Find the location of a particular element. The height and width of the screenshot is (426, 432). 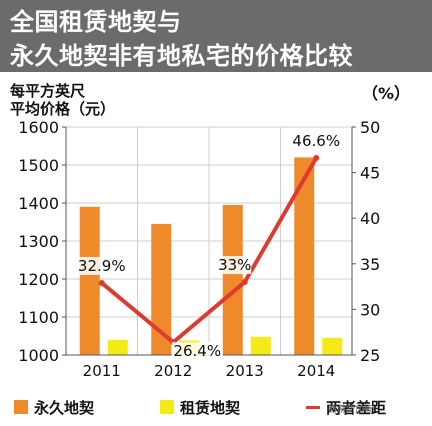

watermark: 西游新加坡 is located at coordinates (351, 410).